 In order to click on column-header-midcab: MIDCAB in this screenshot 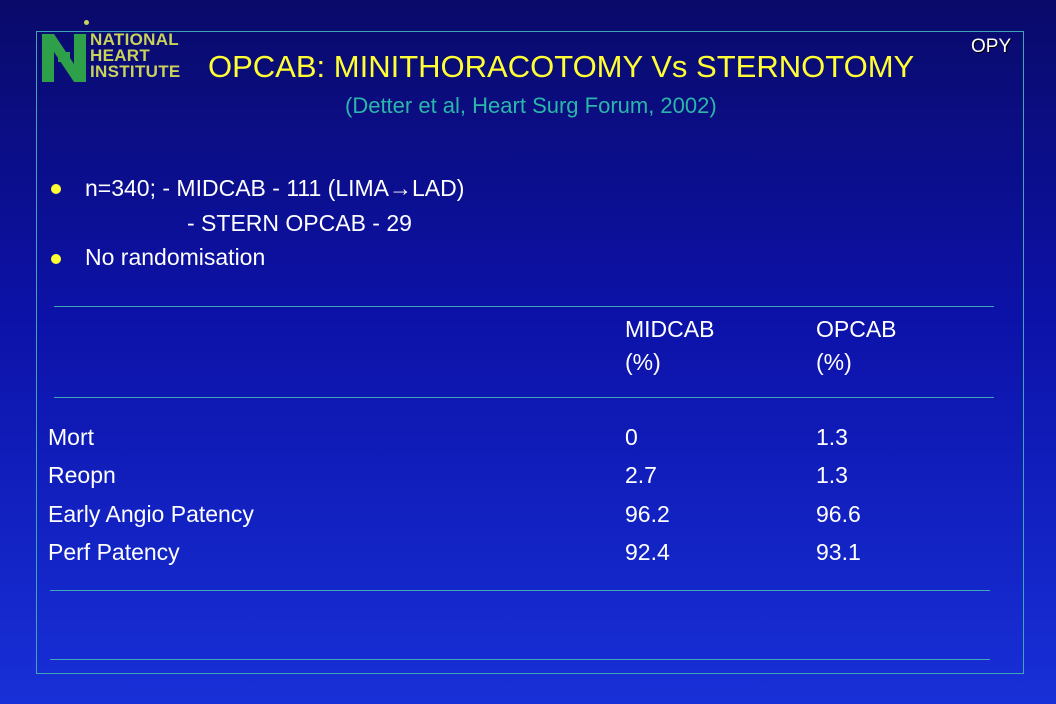, I will do `click(670, 329)`.